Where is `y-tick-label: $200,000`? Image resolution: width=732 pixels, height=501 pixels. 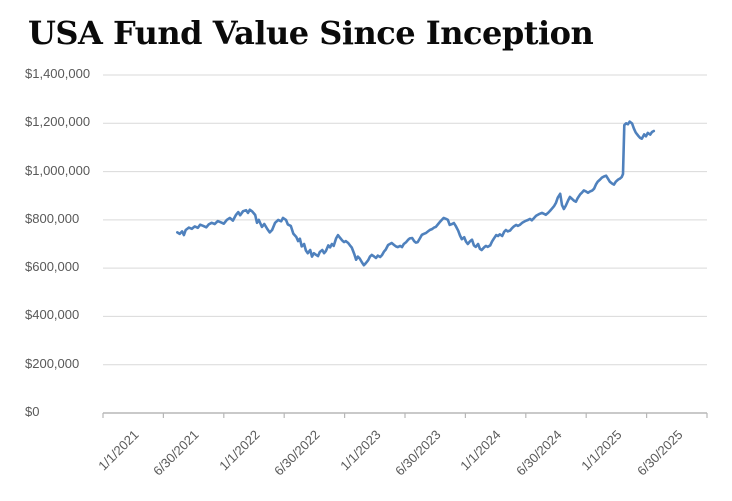
y-tick-label: $200,000 is located at coordinates (52, 363).